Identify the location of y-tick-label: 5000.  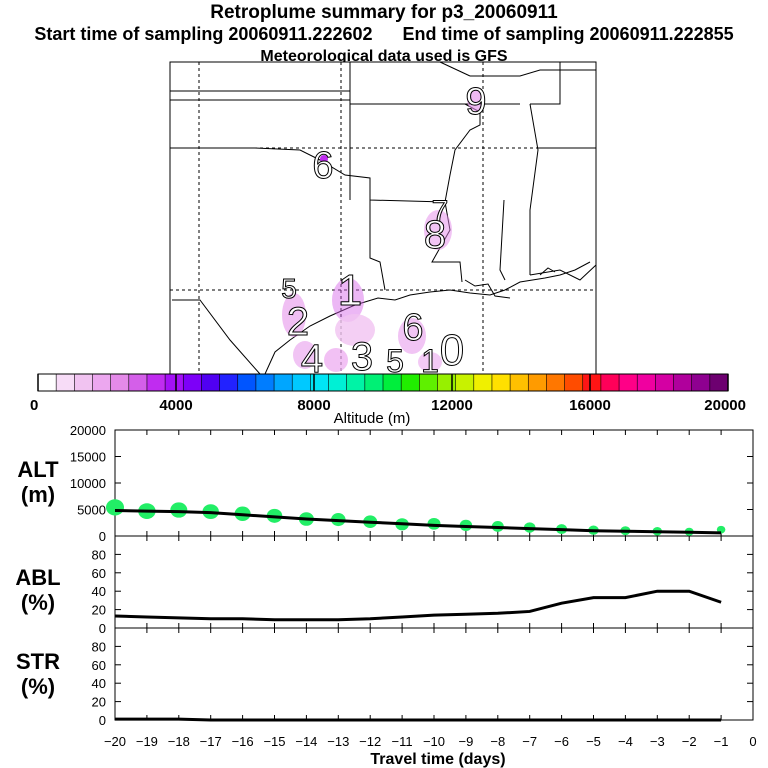
(91, 510).